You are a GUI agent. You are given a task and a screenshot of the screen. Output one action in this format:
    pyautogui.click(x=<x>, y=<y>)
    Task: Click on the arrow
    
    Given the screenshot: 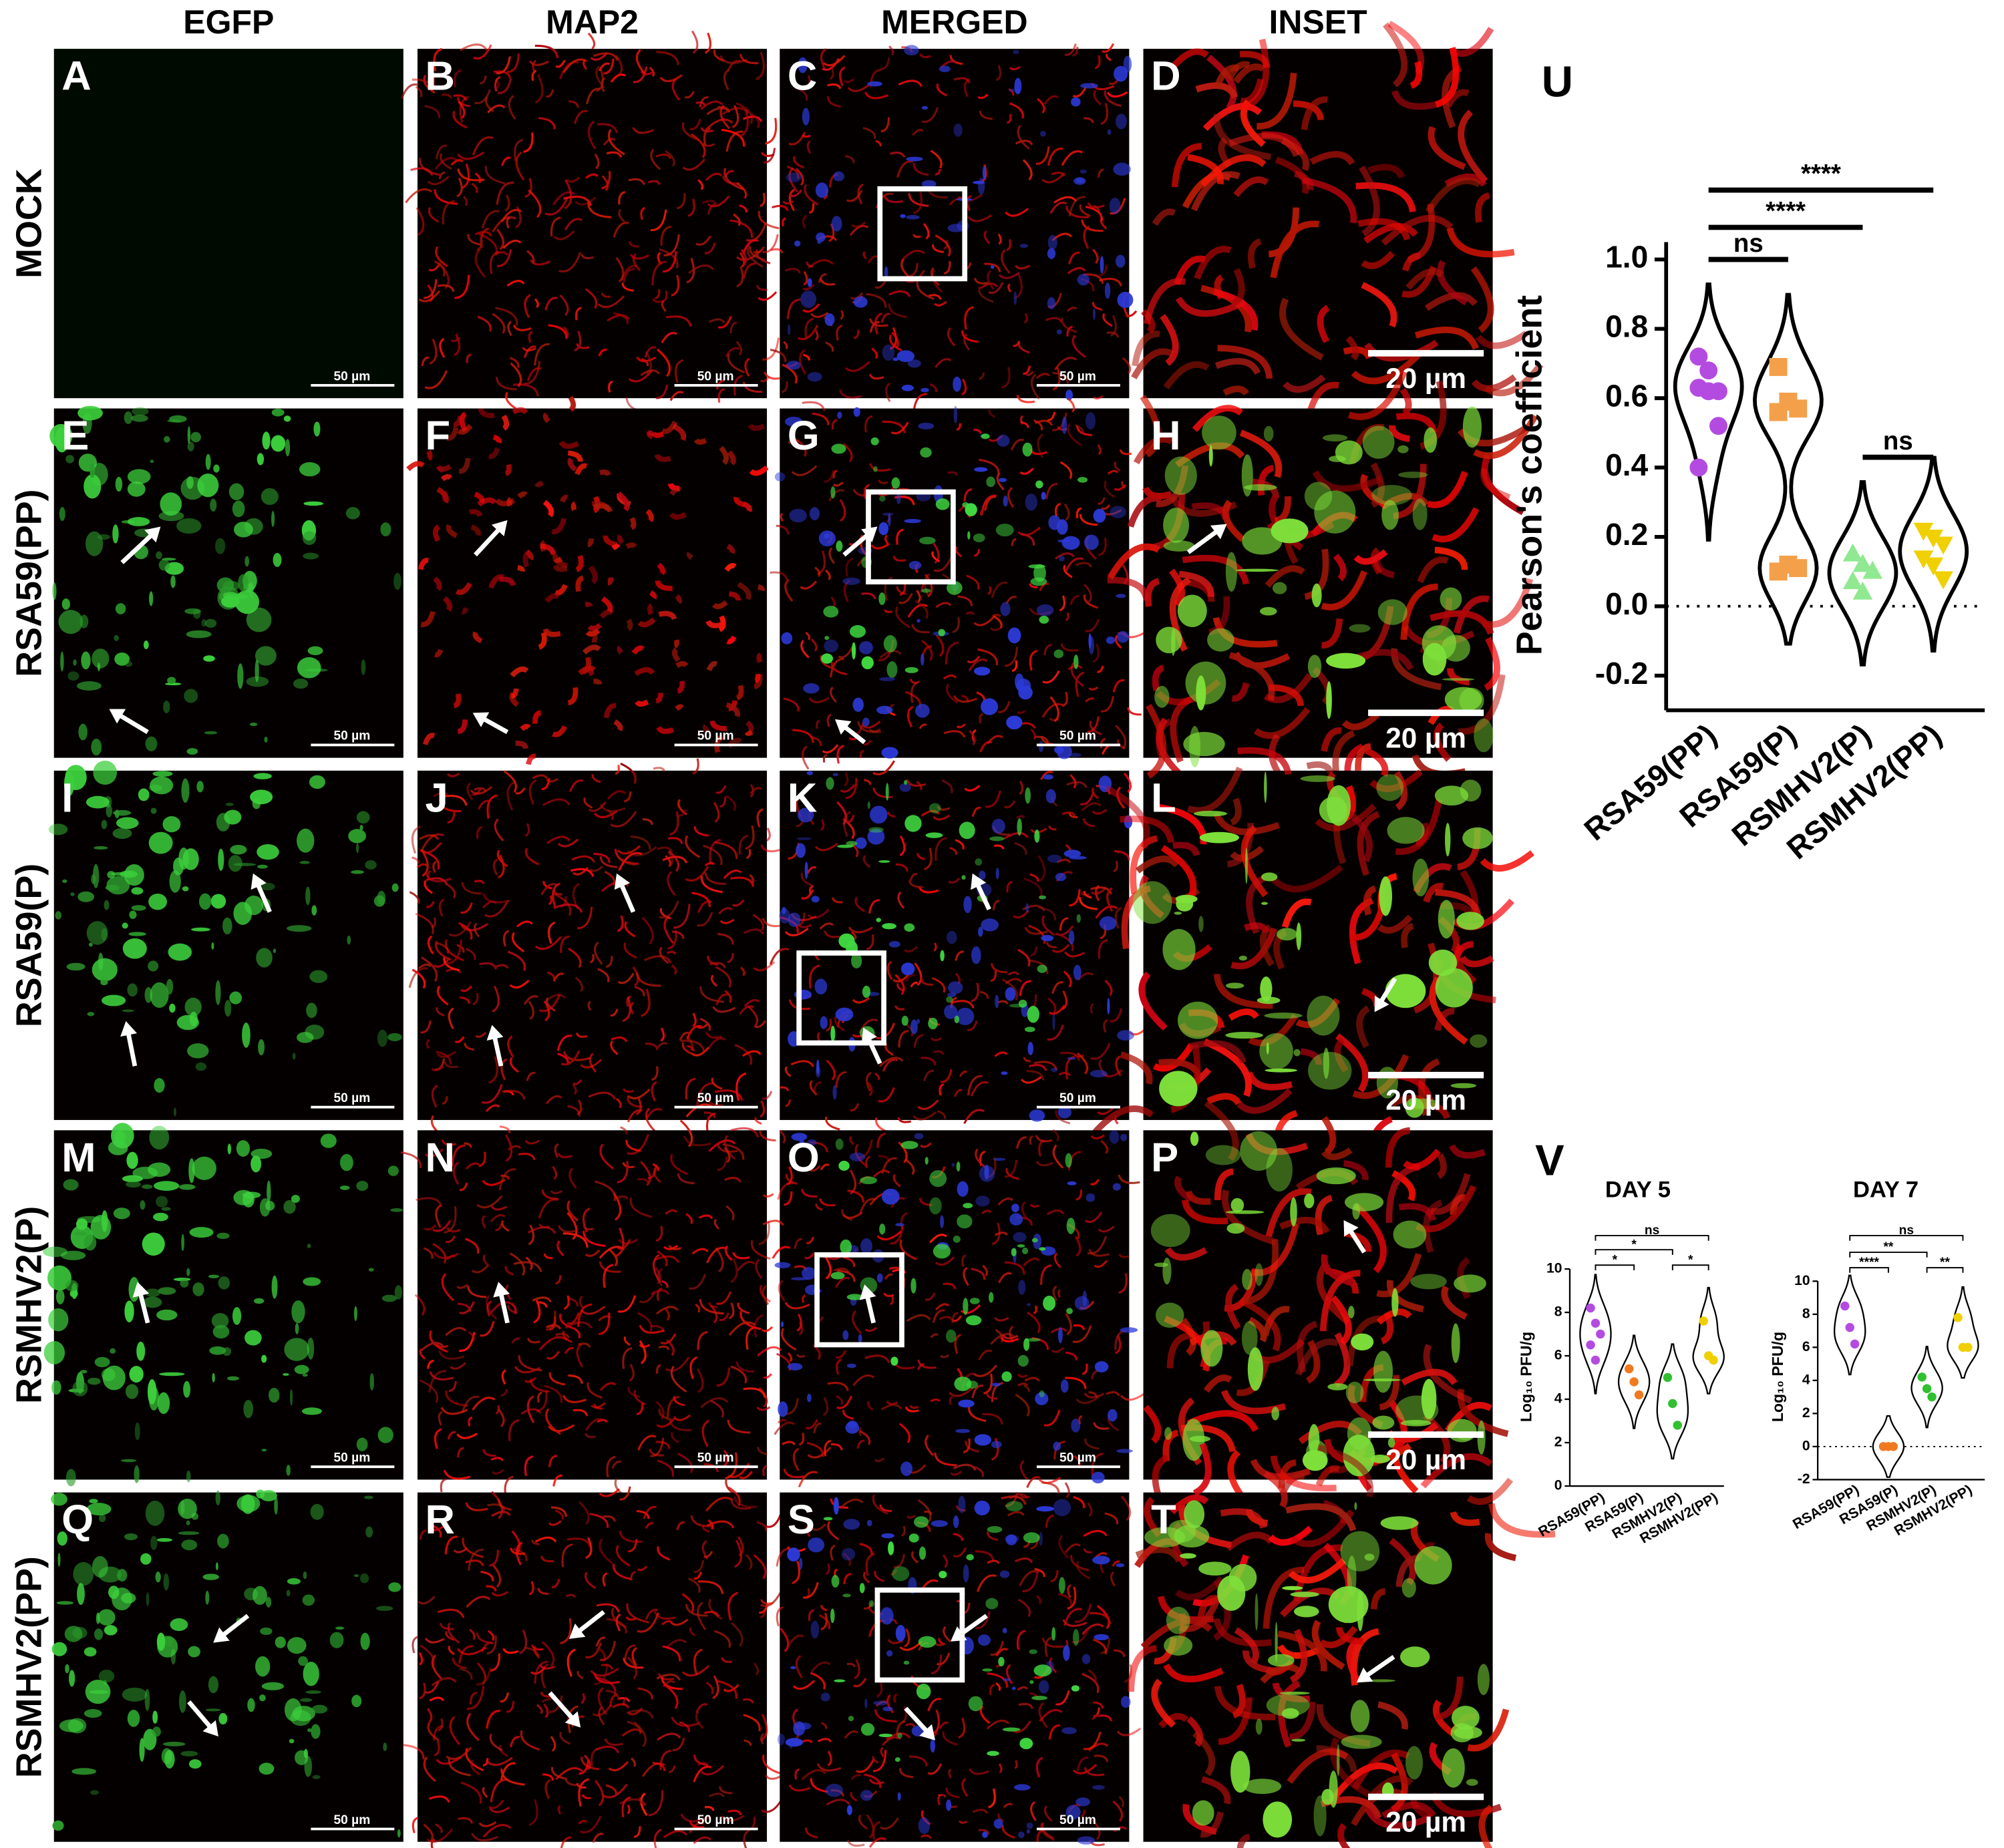 What is the action you would take?
    pyautogui.click(x=563, y=1708)
    